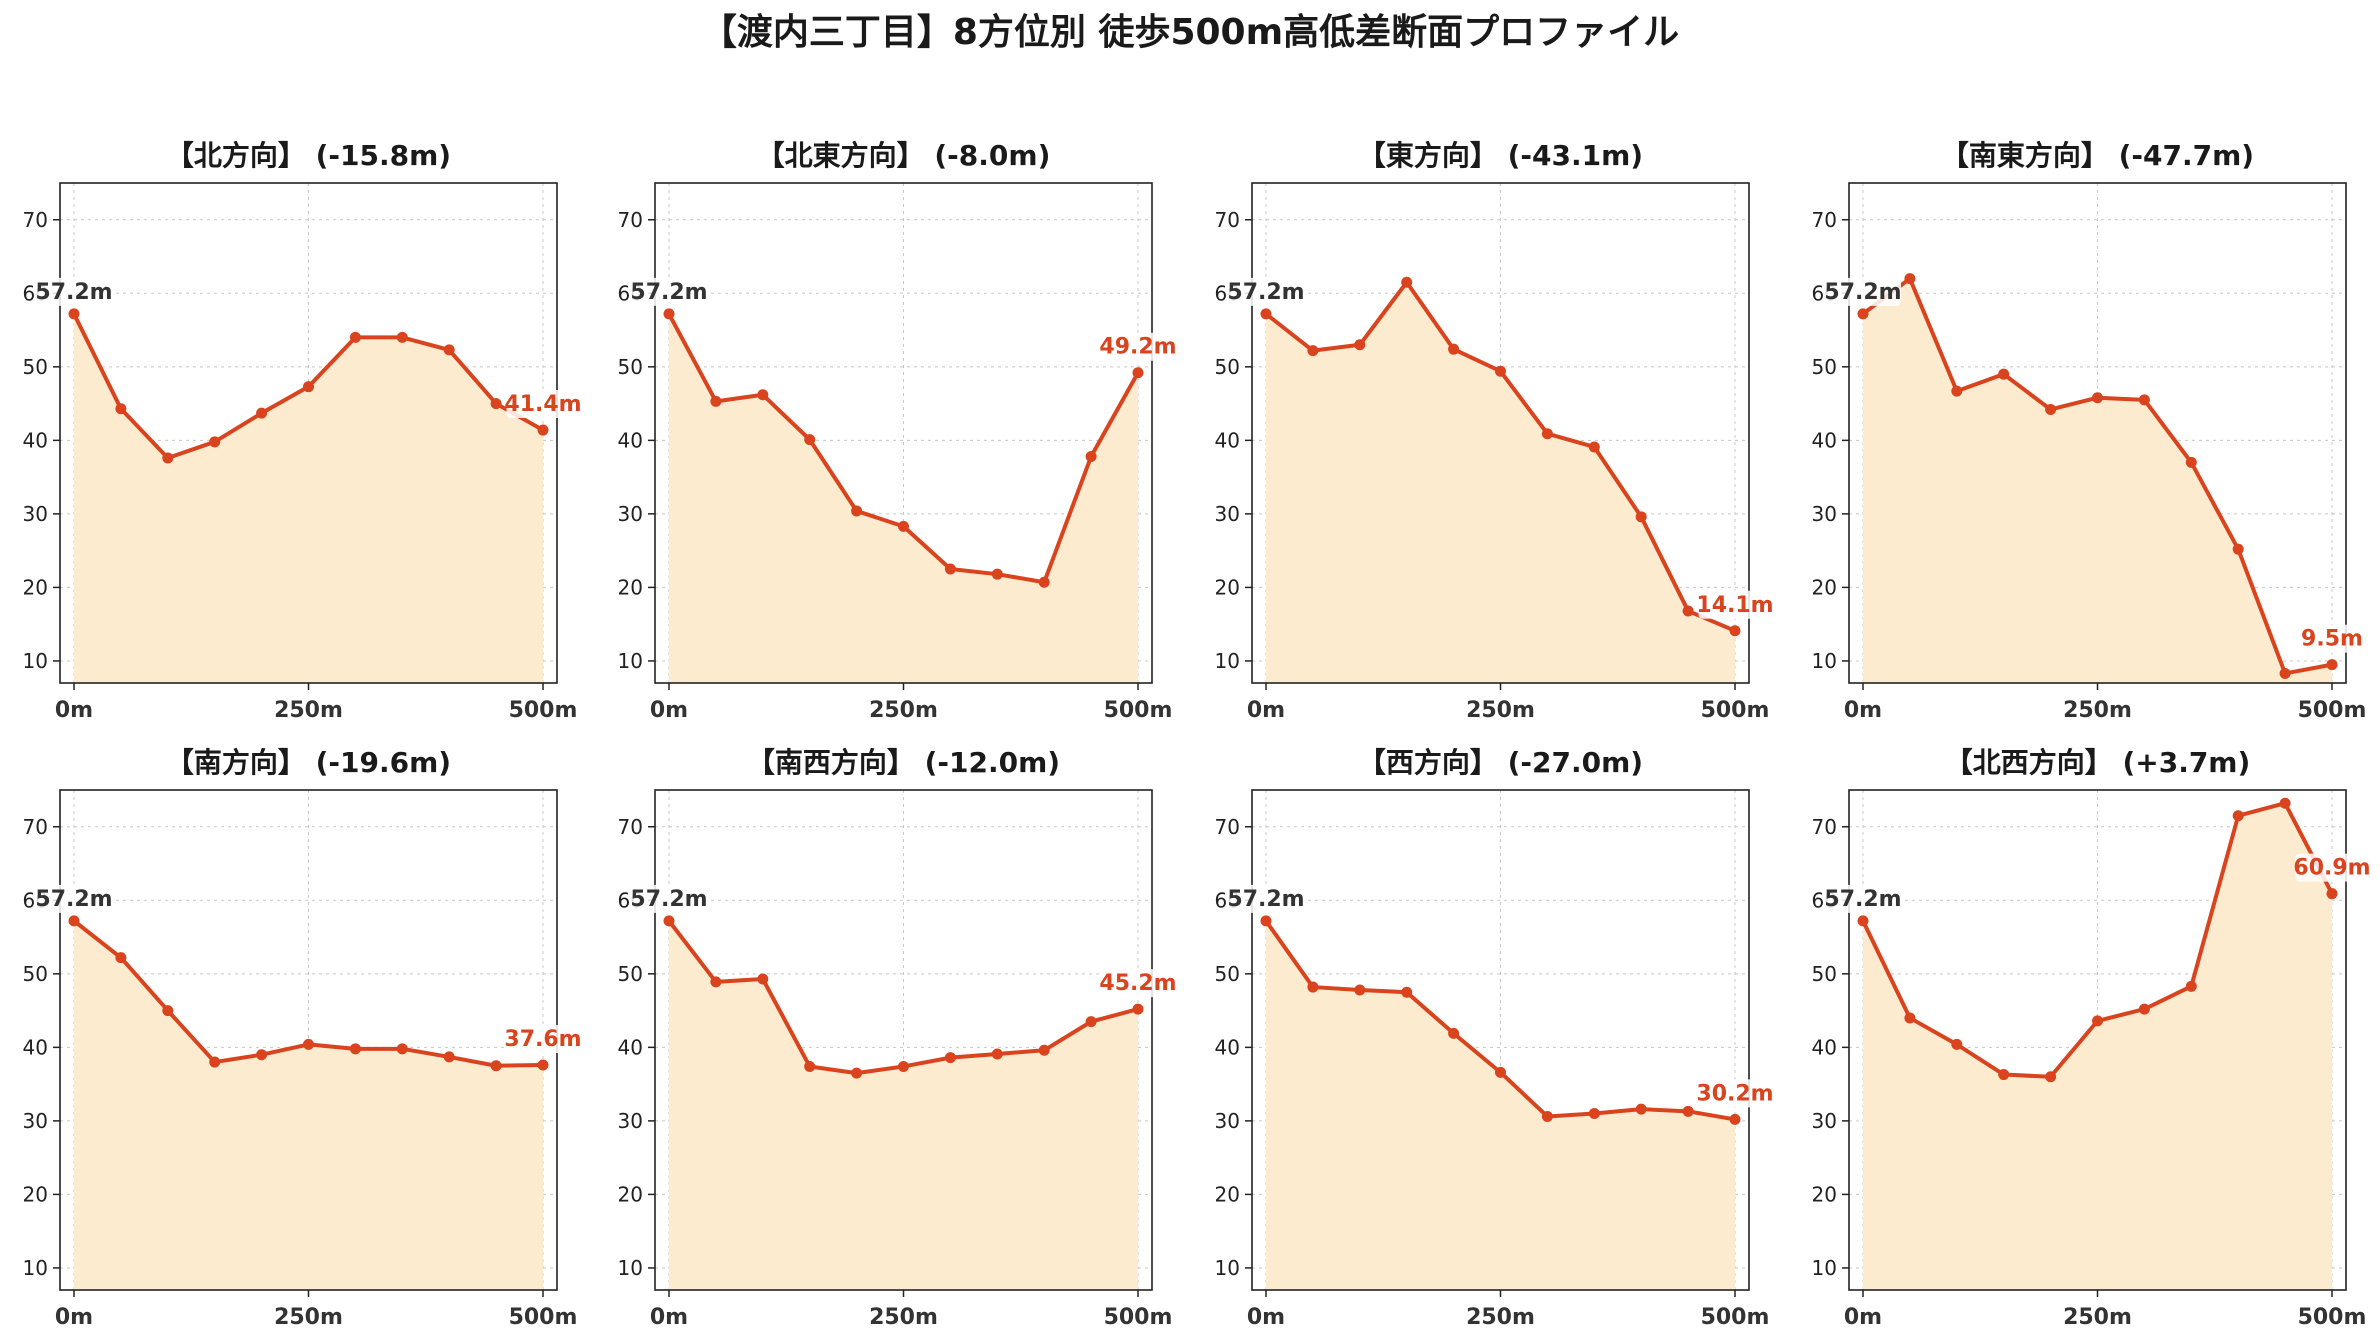  Describe the element at coordinates (2097, 155) in the screenshot. I see `panel-title: 【南東方向】 (-47.7m)` at that location.